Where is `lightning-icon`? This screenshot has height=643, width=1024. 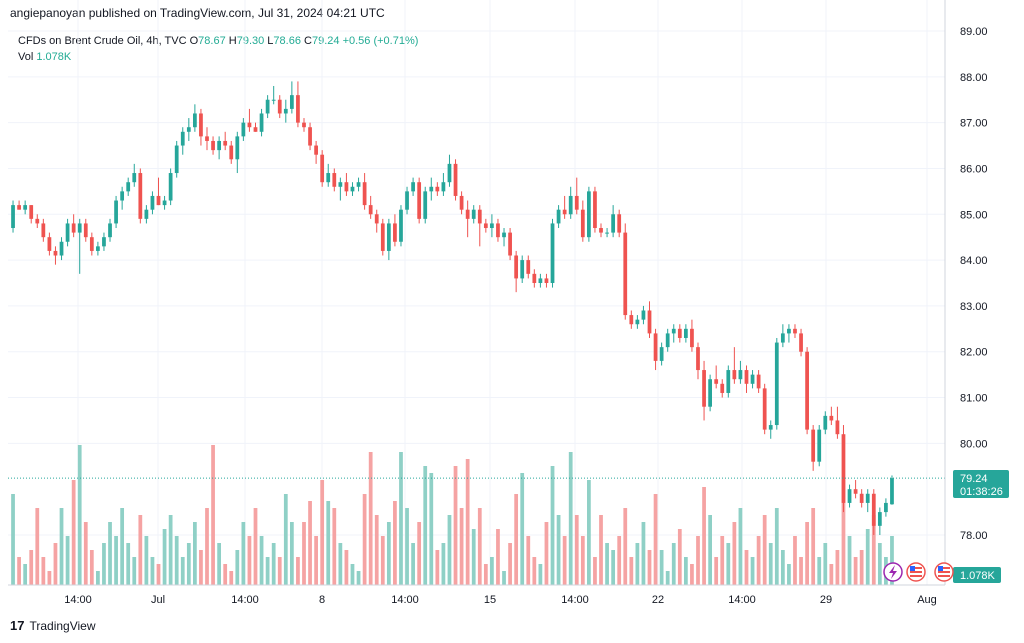 lightning-icon is located at coordinates (893, 572).